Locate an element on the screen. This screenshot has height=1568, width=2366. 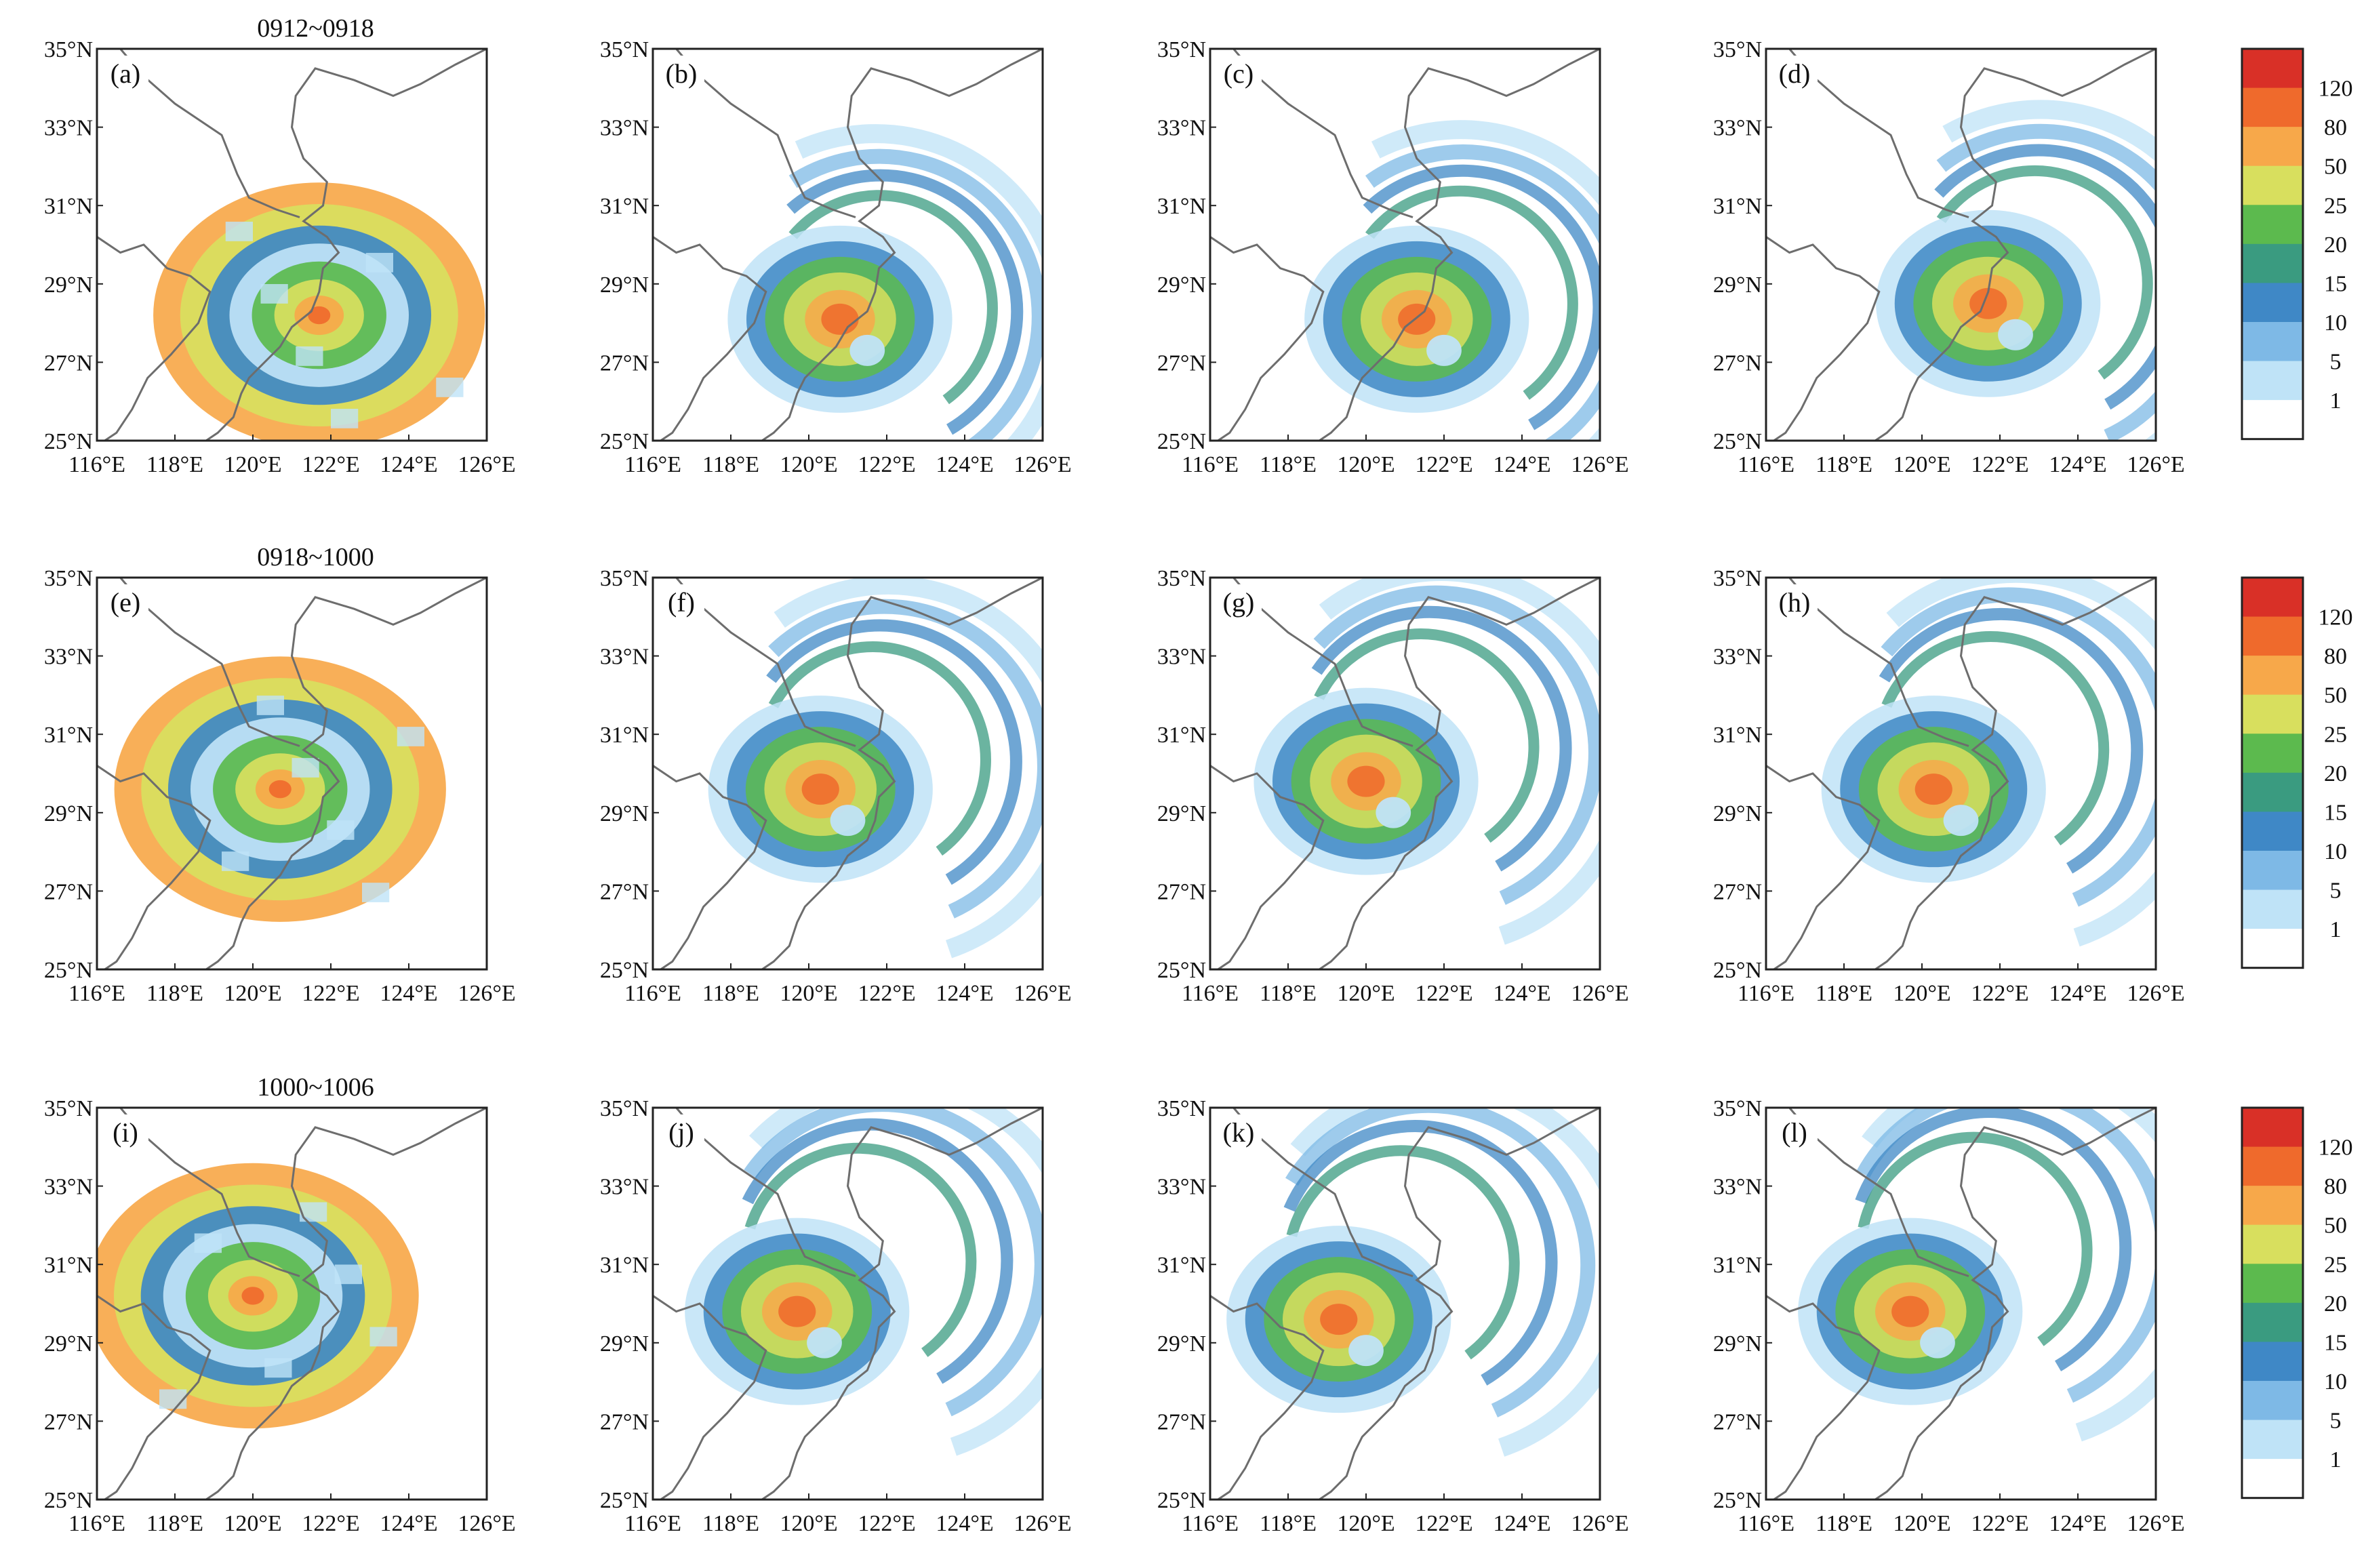
colorbar-label: 25 is located at coordinates (2335, 1265).